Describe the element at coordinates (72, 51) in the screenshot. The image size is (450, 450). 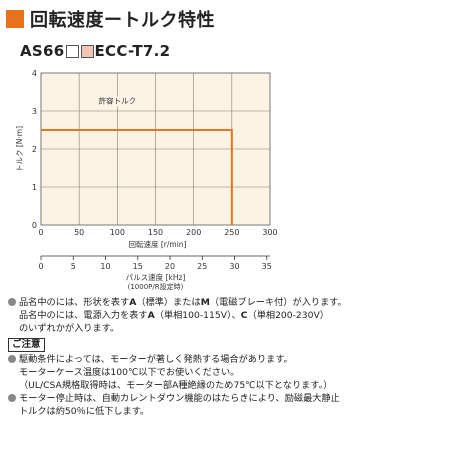
I see `shape-placeholder-box` at that location.